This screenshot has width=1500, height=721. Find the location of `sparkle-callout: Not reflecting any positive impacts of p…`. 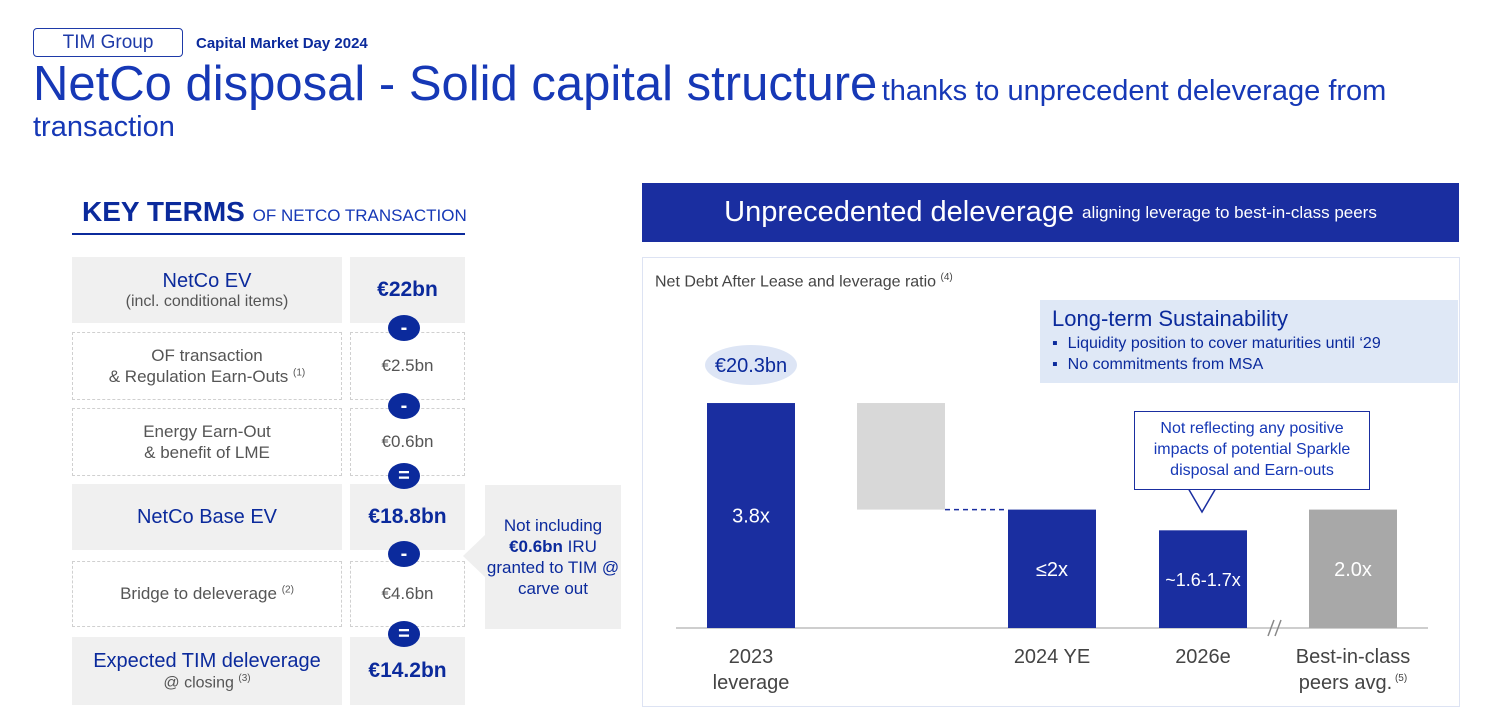

sparkle-callout: Not reflecting any positive impacts of p… is located at coordinates (1252, 450).